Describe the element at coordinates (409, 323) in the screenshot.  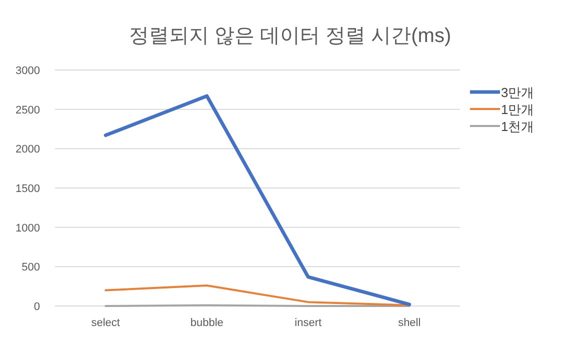
I see `x-tick-label: shell` at that location.